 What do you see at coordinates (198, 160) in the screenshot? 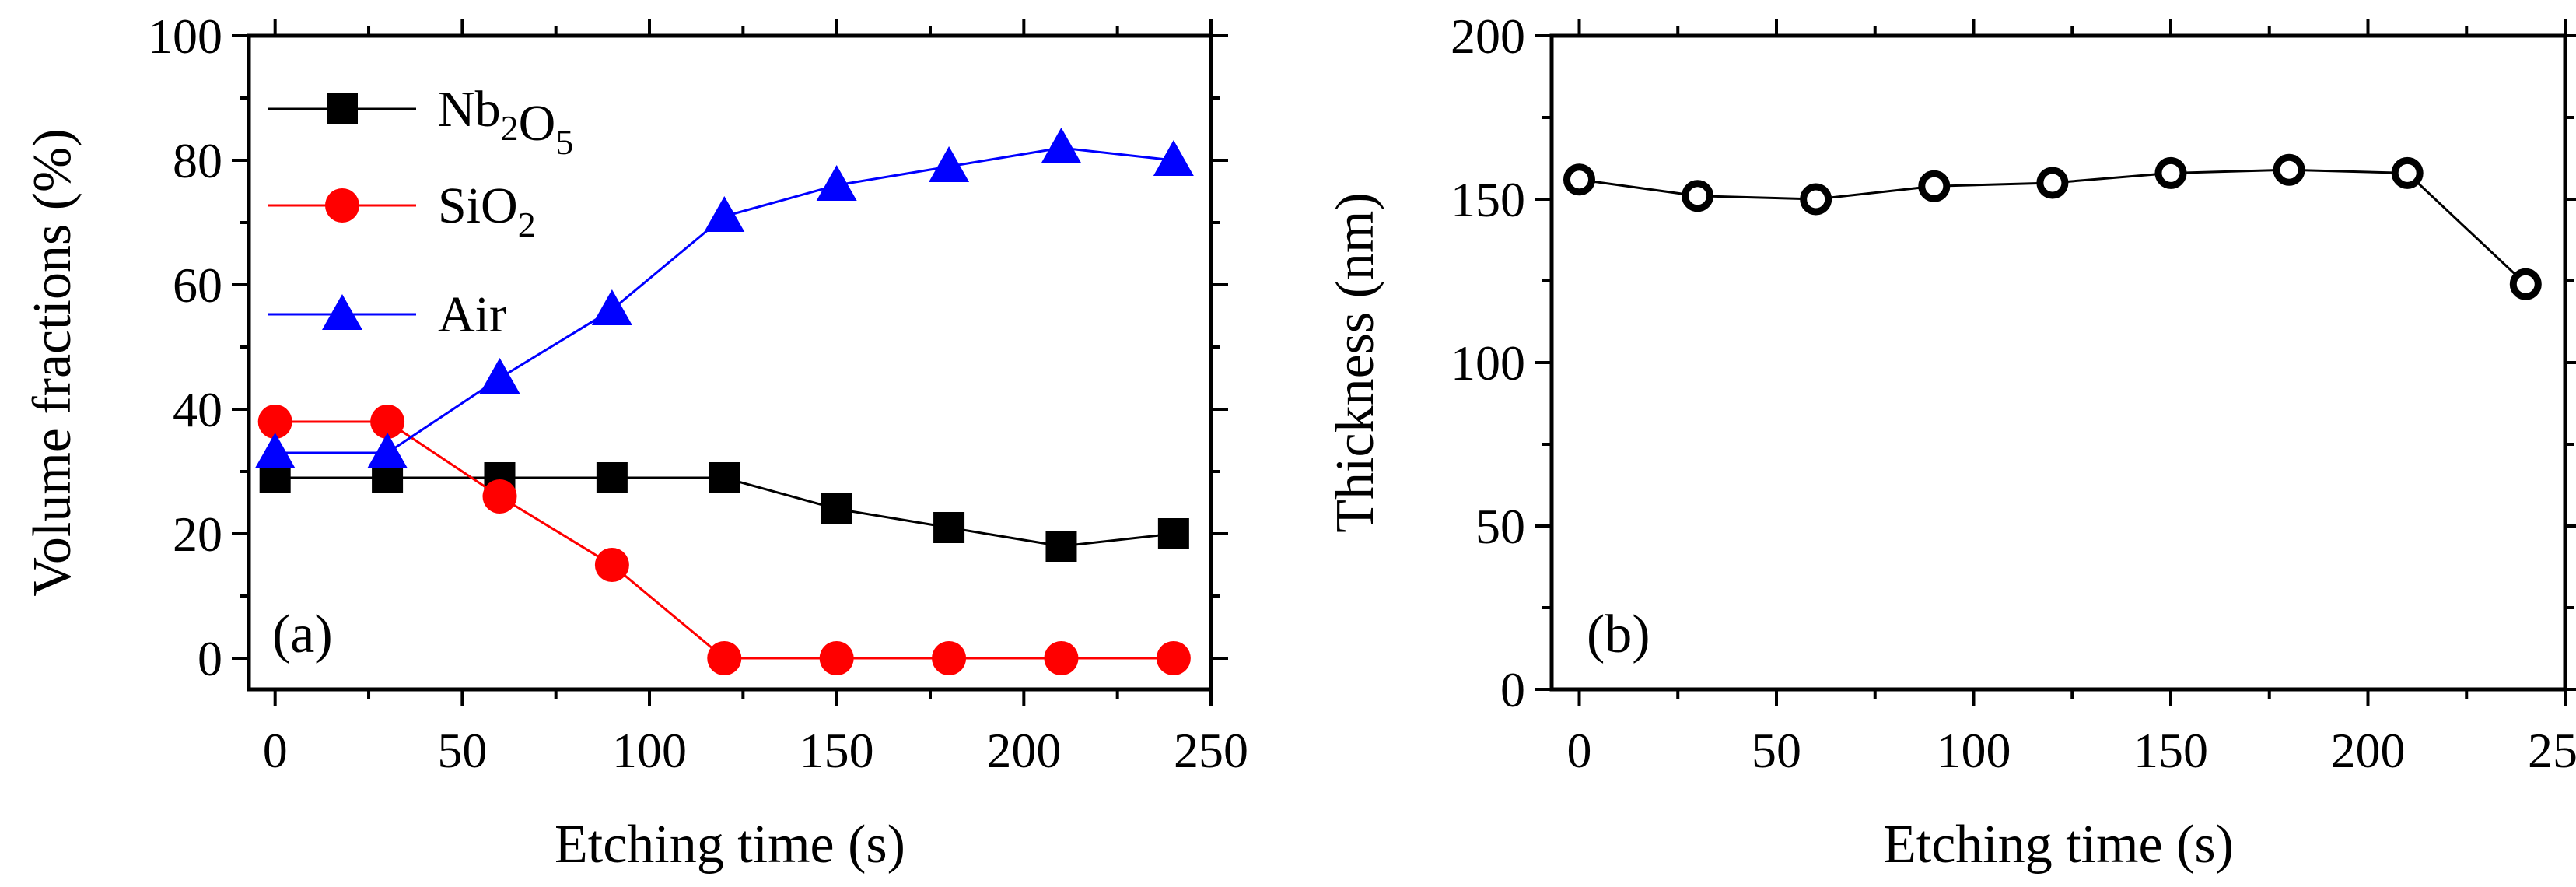
I see `y-tick-label: 80` at bounding box center [198, 160].